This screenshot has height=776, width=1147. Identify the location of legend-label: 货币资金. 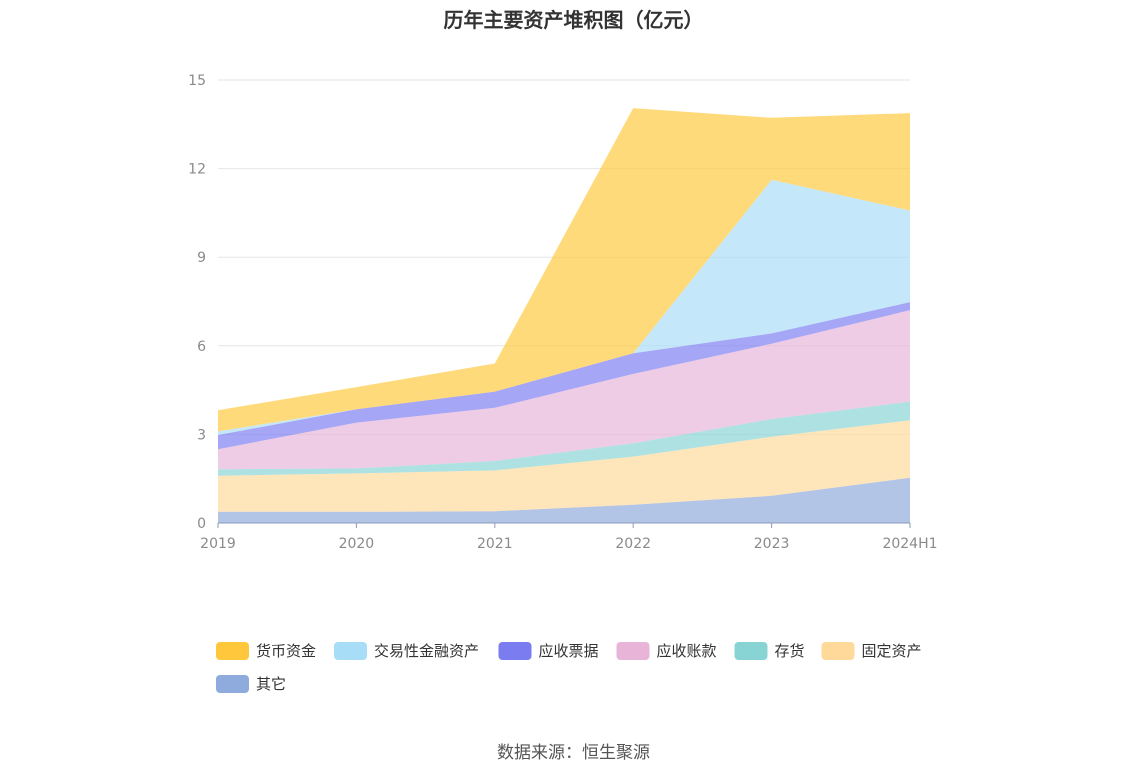
(286, 651).